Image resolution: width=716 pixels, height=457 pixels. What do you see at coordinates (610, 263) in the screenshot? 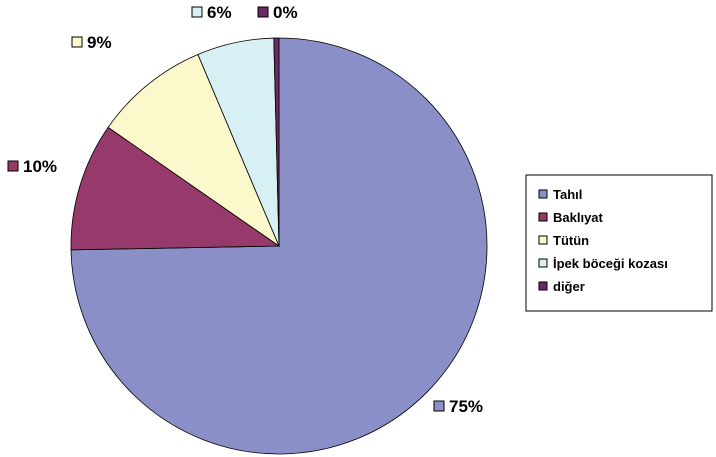
I see `legend-label-i-pek-bo-ceg-i-kozas: İpek böceği kozası` at bounding box center [610, 263].